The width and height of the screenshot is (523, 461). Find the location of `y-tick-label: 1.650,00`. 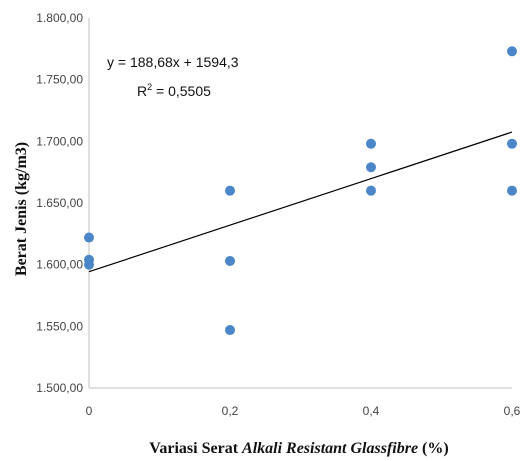

y-tick-label: 1.650,00 is located at coordinates (59, 203).